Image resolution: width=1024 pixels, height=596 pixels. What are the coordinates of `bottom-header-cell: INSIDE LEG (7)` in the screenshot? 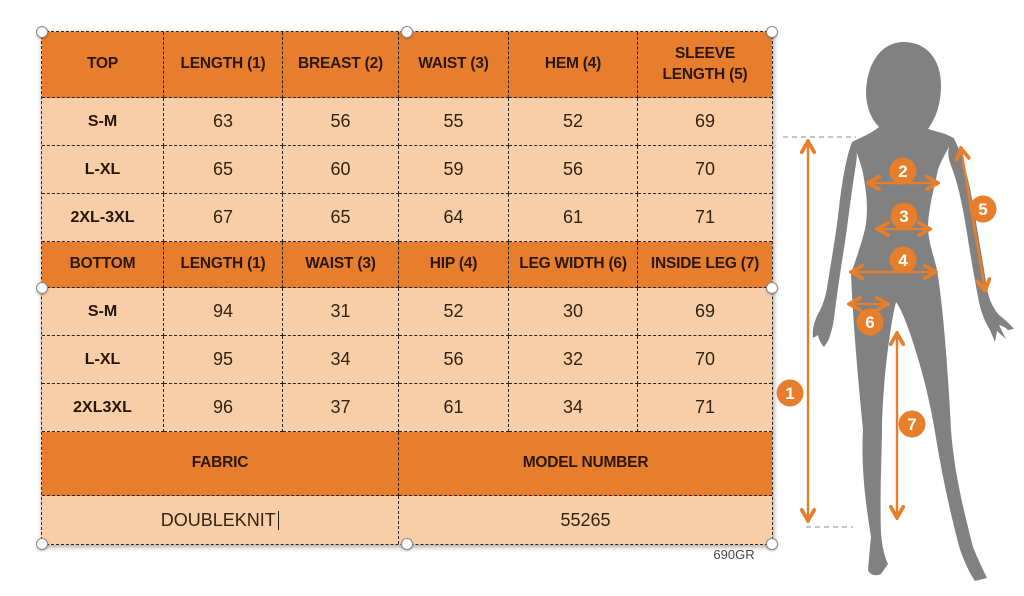 It's located at (705, 265).